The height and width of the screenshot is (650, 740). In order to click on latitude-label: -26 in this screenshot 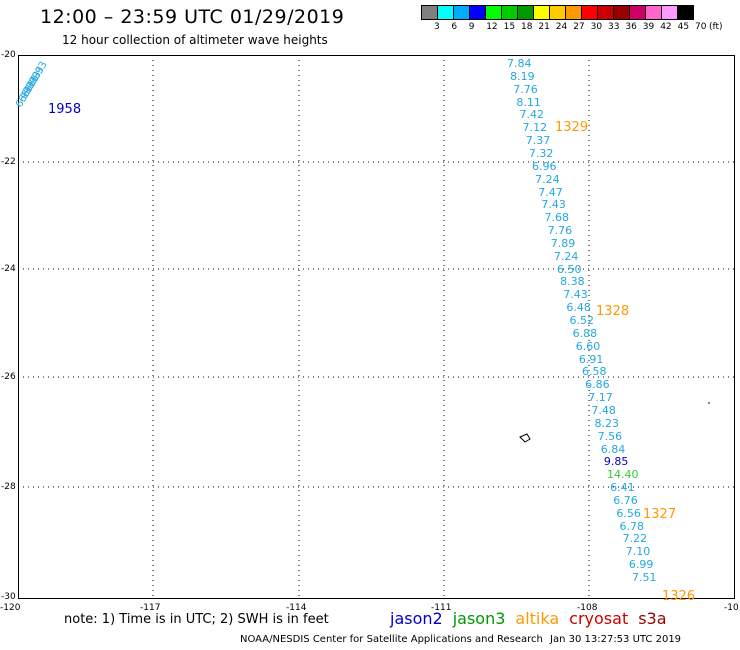, I will do `click(8, 377)`.